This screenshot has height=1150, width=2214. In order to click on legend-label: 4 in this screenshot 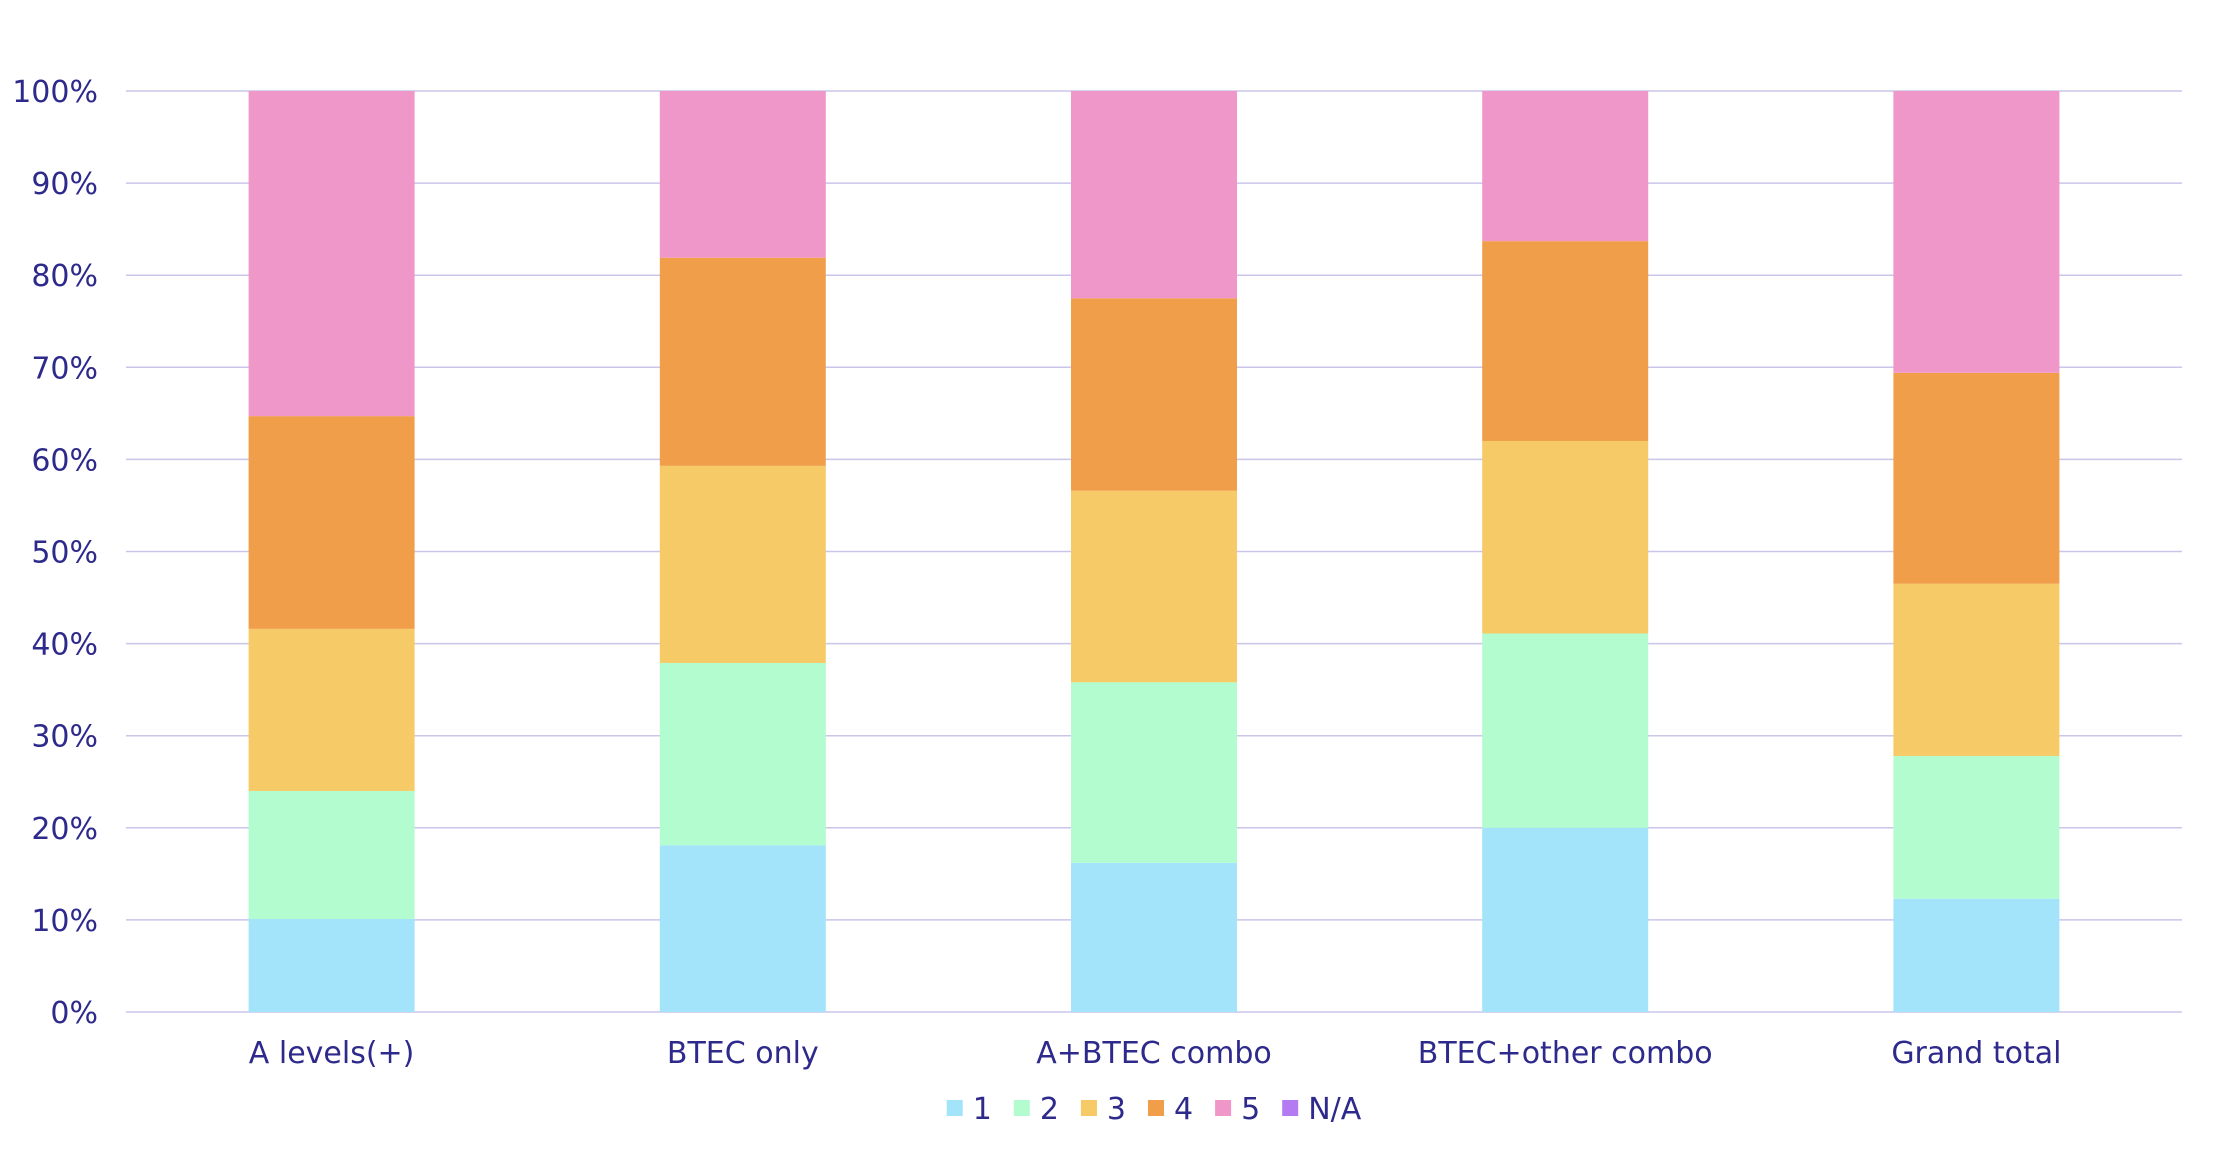, I will do `click(1183, 1109)`.